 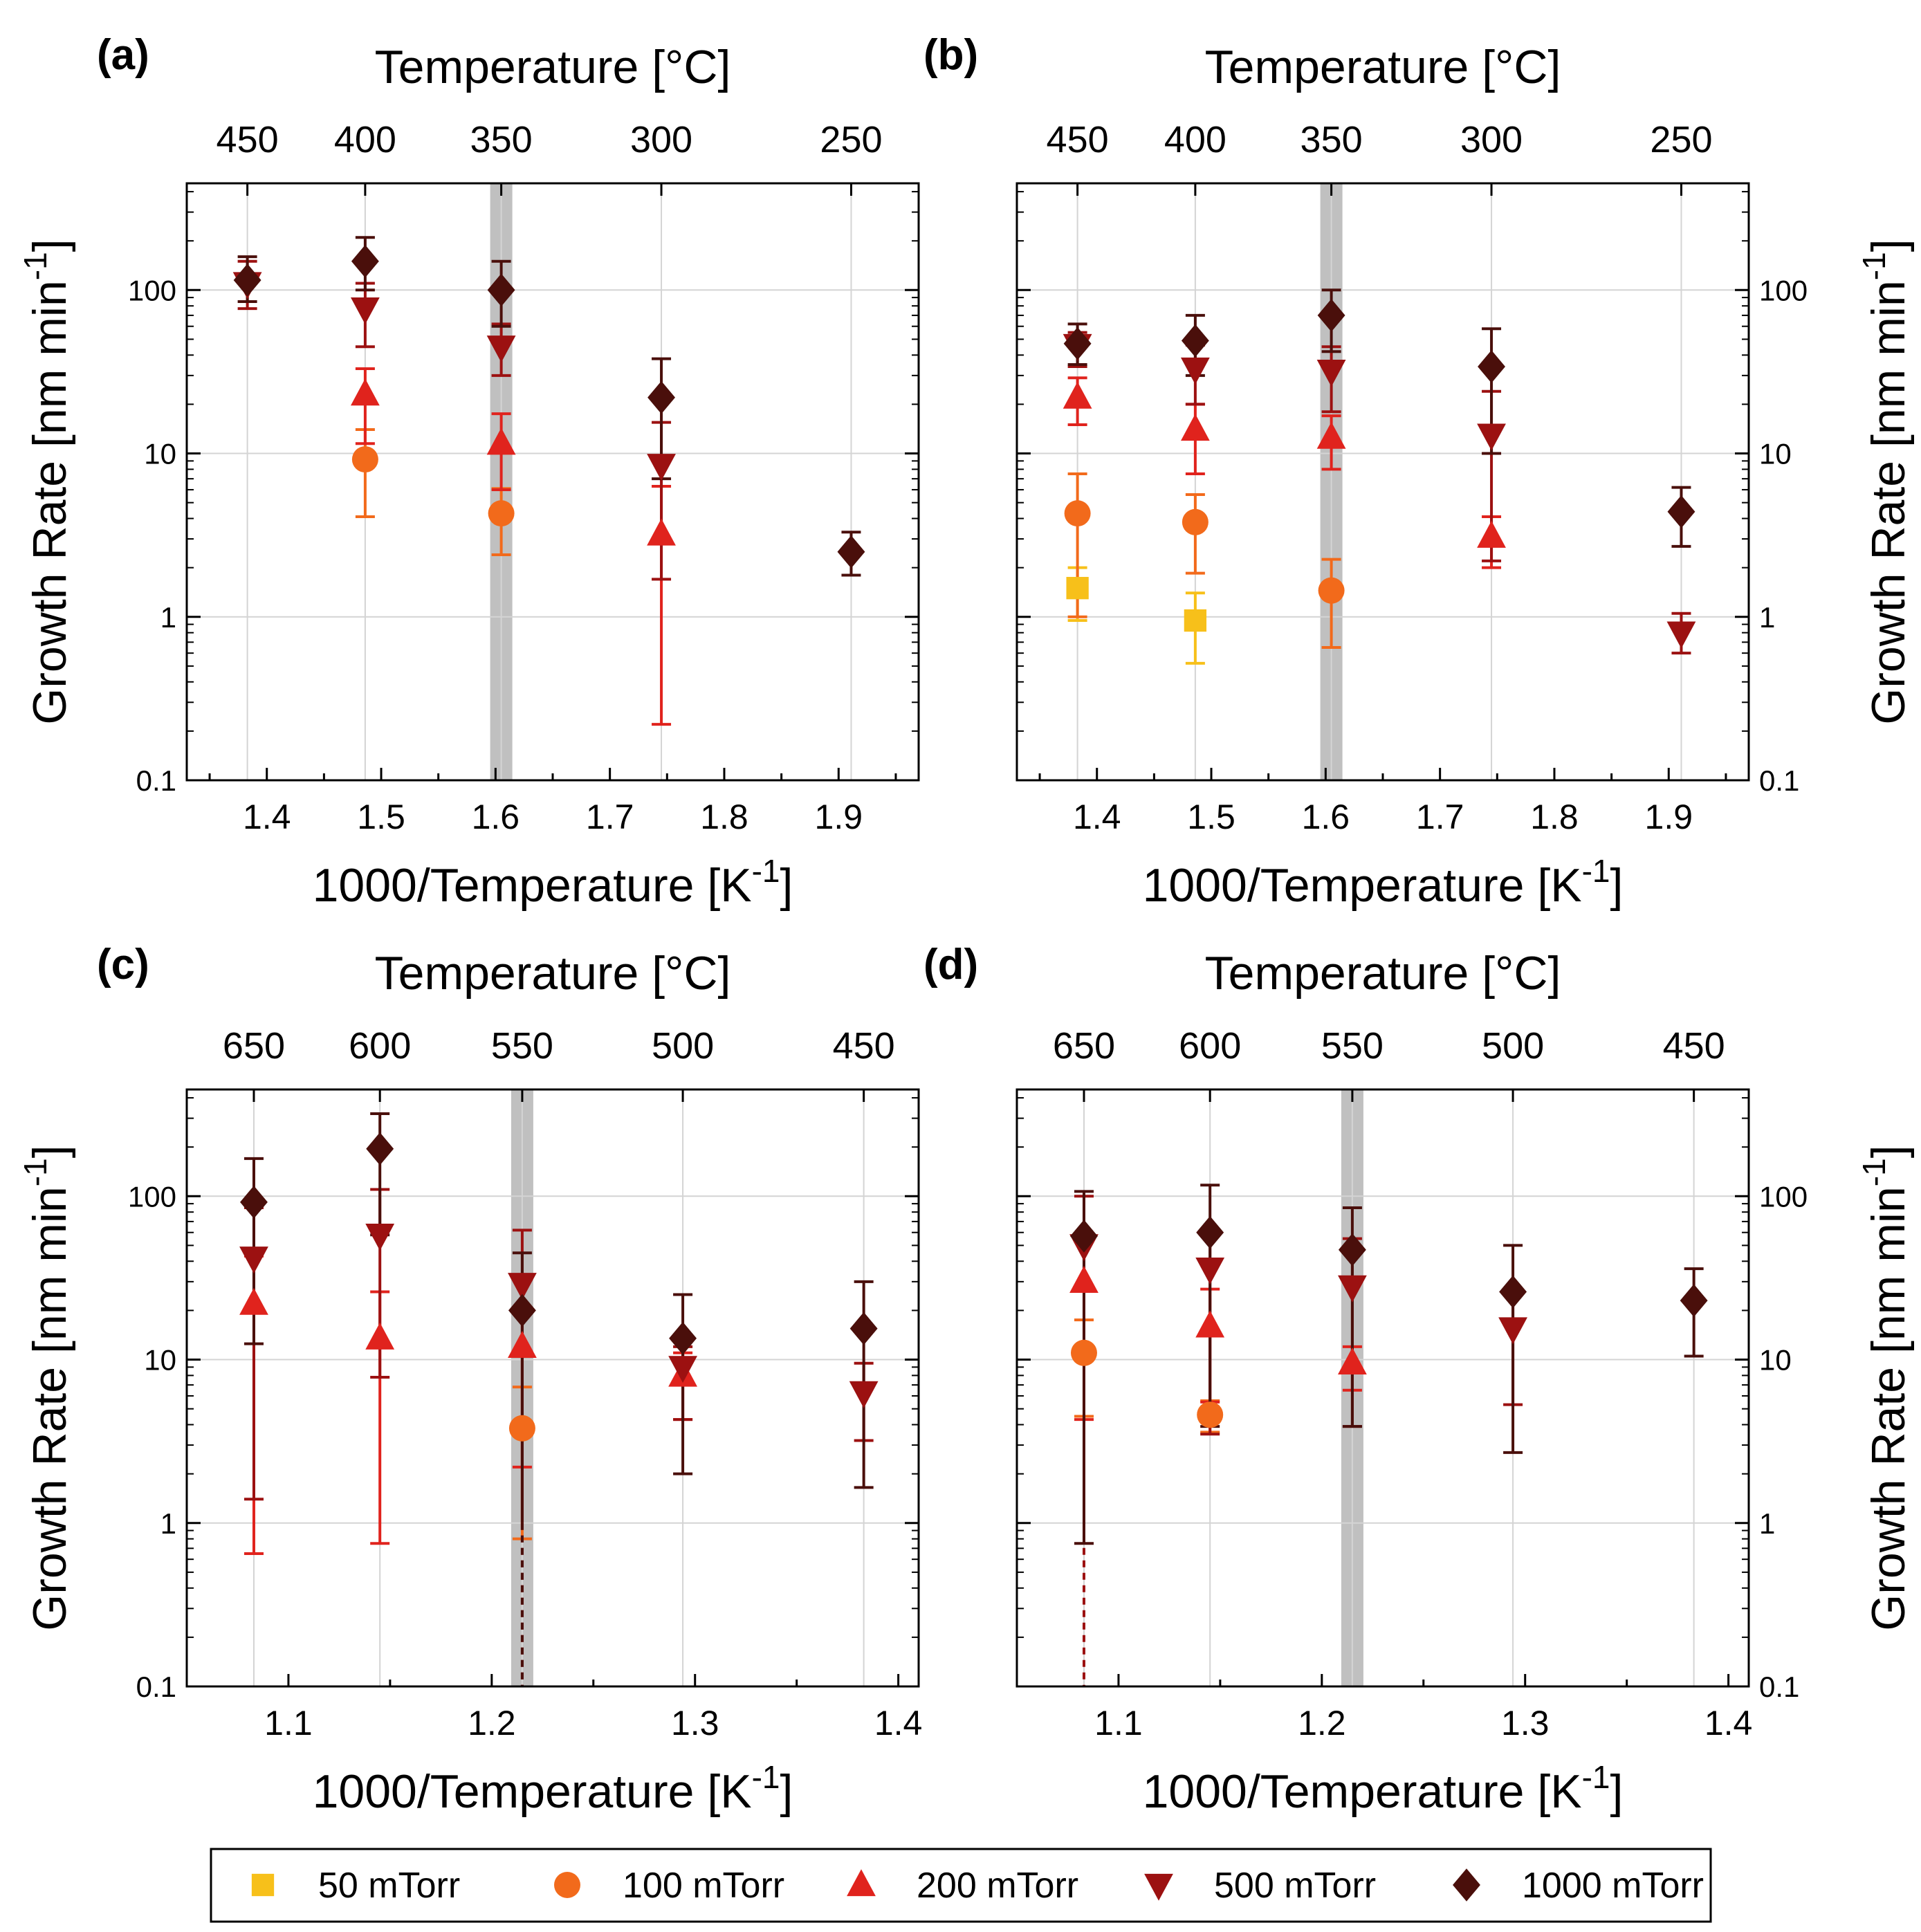 I want to click on top-tick-label: 250, so click(x=851, y=139).